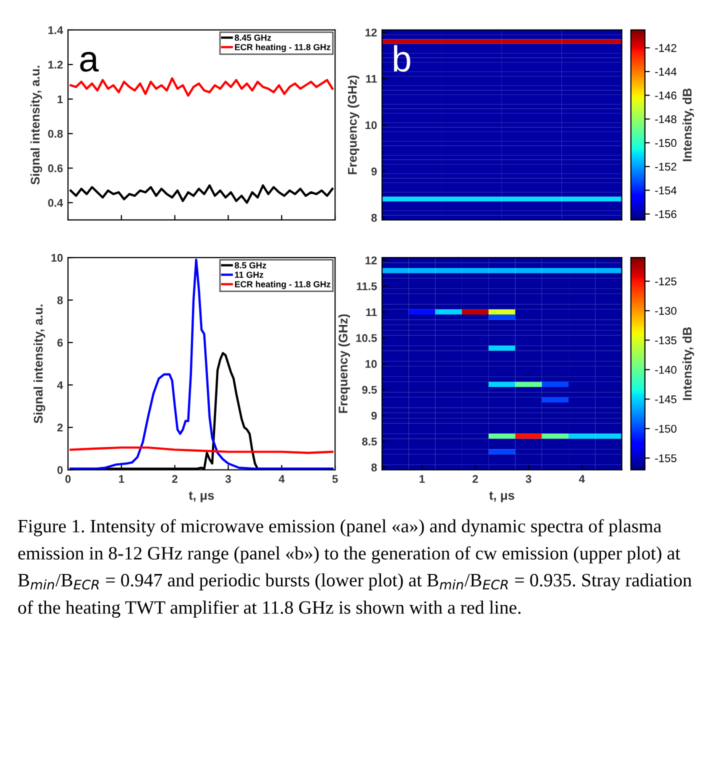 The image size is (701, 769). What do you see at coordinates (60, 342) in the screenshot?
I see `y-tick-label: 6` at bounding box center [60, 342].